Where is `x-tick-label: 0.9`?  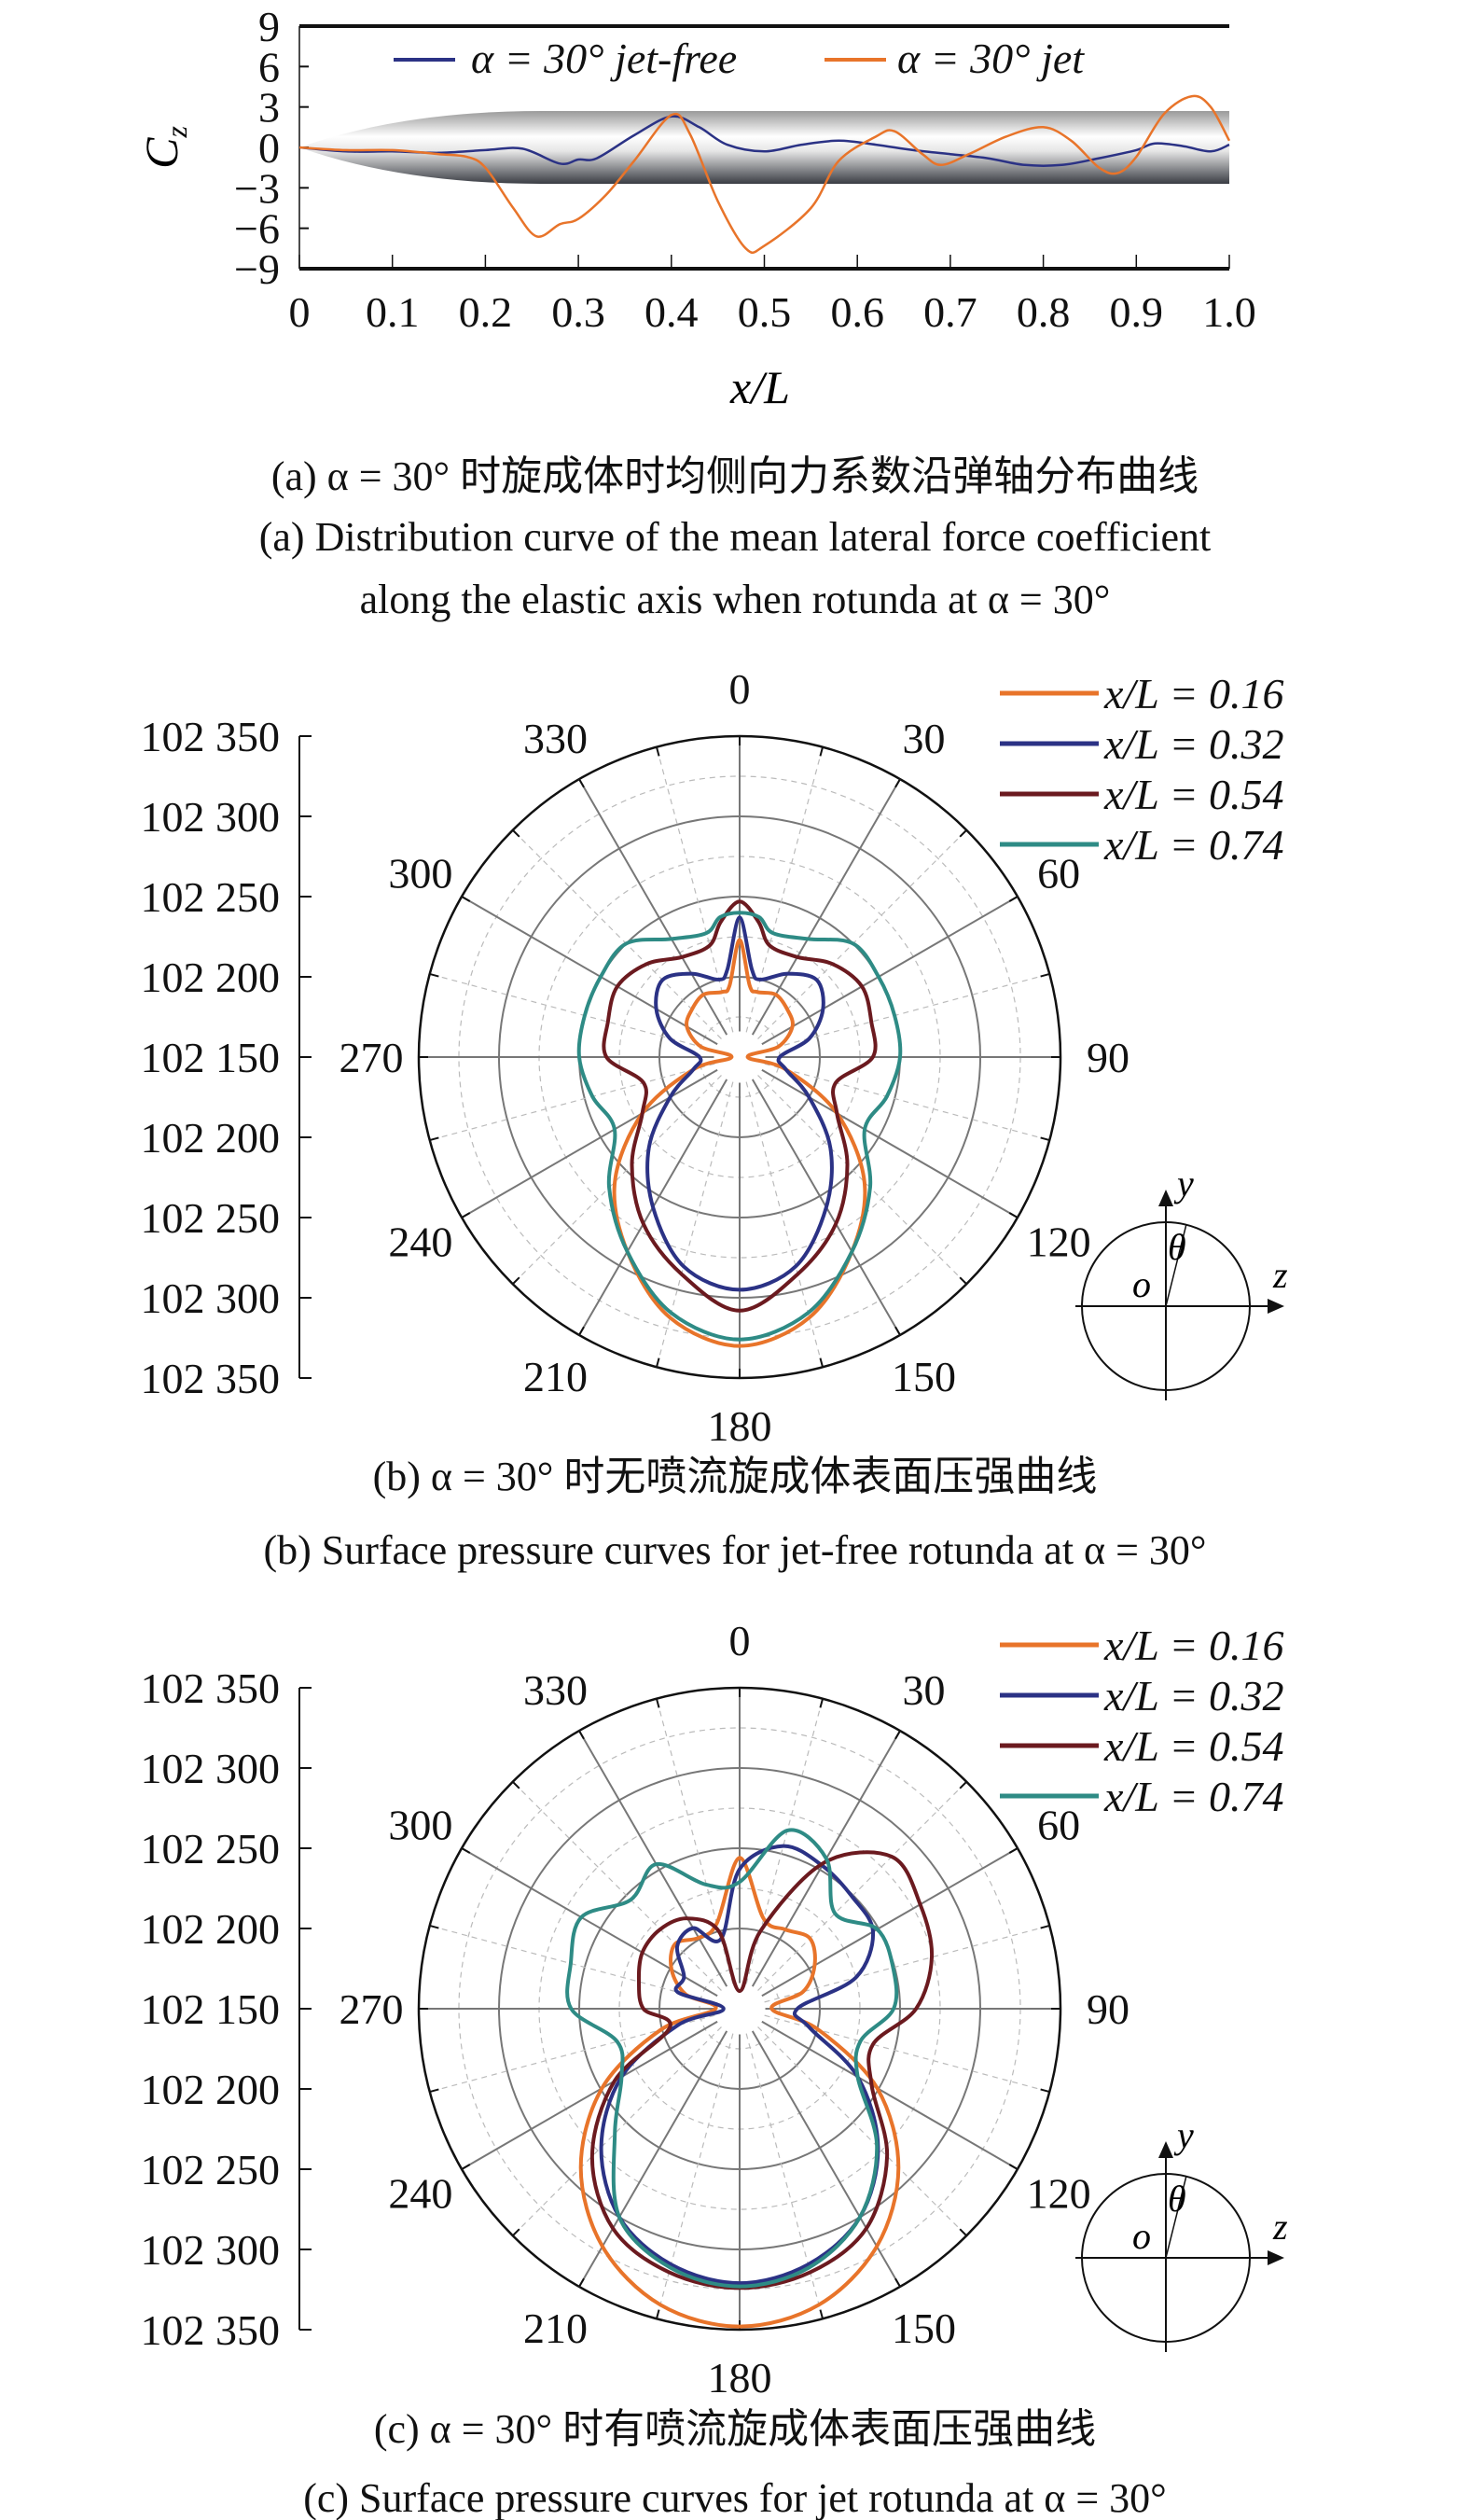
x-tick-label: 0.9 is located at coordinates (1137, 312).